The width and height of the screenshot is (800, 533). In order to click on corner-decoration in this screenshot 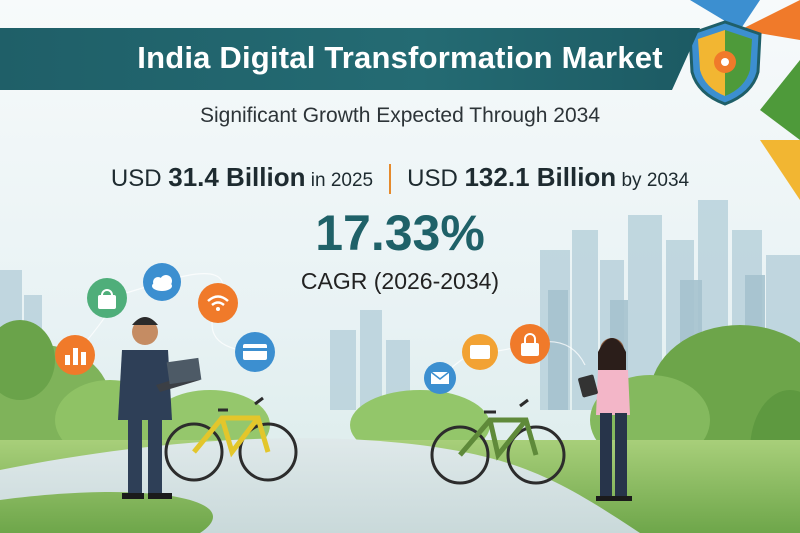, I will do `click(745, 100)`.